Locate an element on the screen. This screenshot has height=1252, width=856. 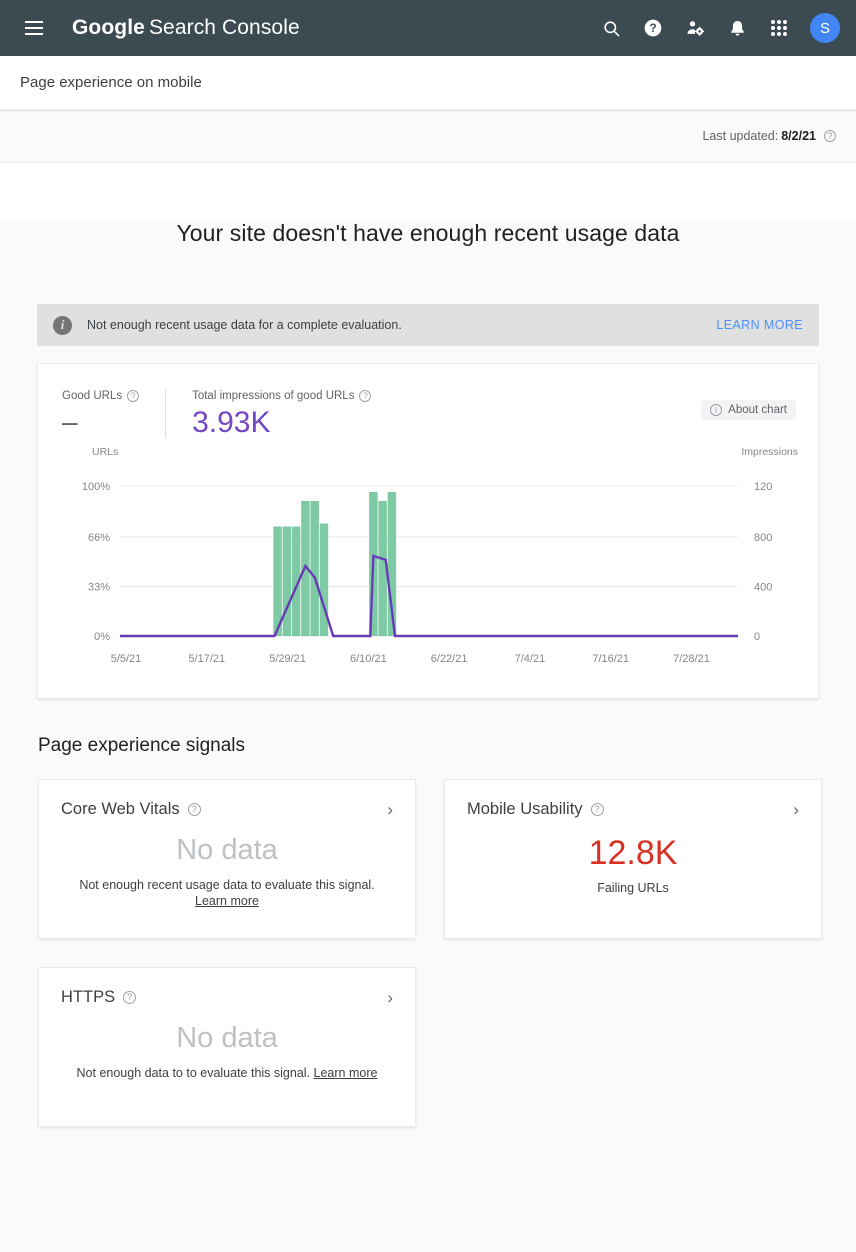
signal-card-title: Mobile Usability is located at coordinates (525, 809).